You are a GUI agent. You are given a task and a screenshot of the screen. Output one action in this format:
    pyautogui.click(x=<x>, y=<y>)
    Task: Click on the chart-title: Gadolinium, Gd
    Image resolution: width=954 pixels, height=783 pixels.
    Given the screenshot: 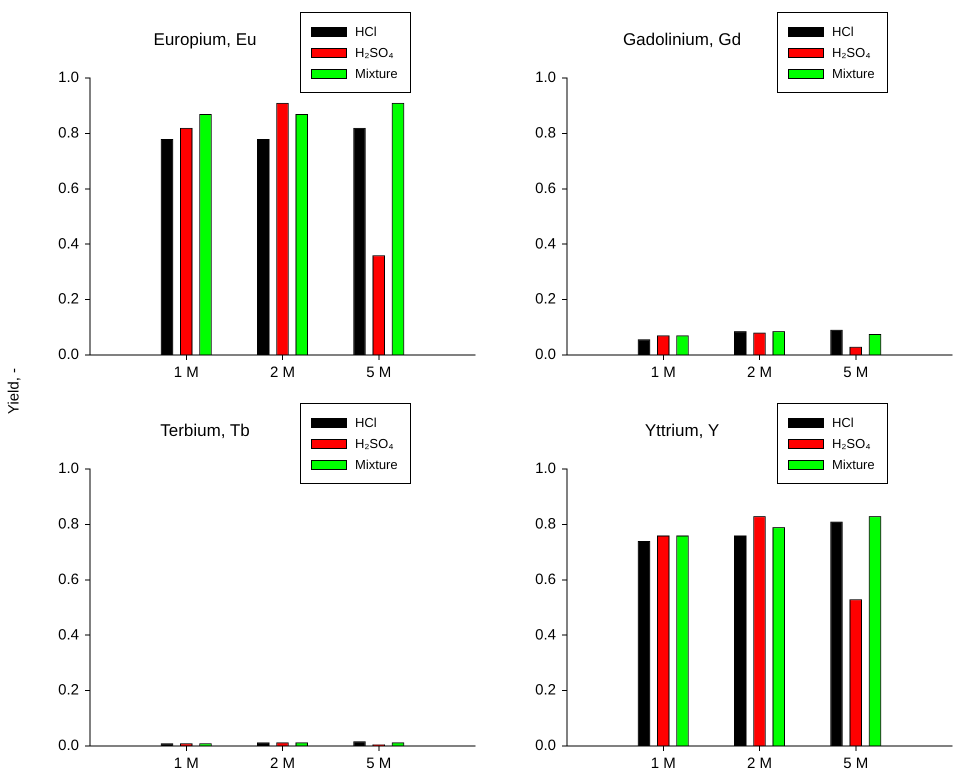 What is the action you would take?
    pyautogui.click(x=682, y=40)
    